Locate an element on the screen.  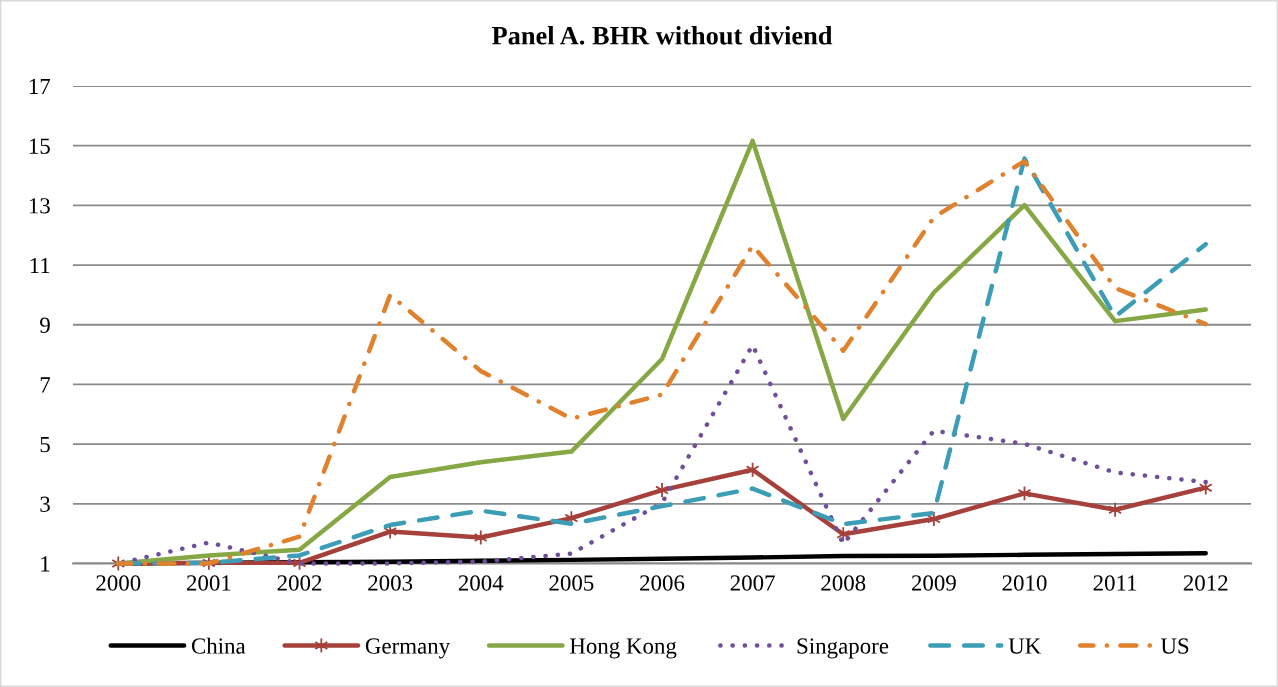
y-tick-label: 1 is located at coordinates (45, 564).